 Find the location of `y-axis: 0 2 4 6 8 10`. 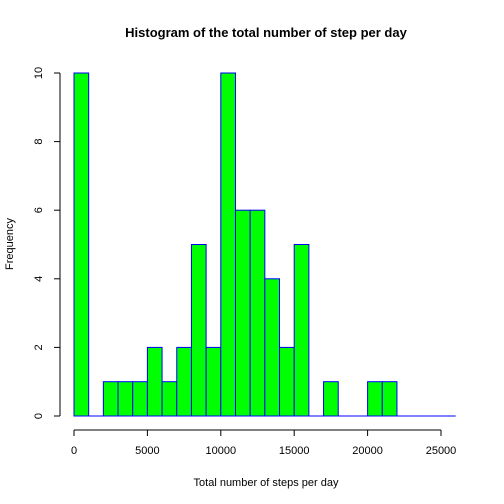

y-axis: 0 2 4 6 8 10 is located at coordinates (47, 243).